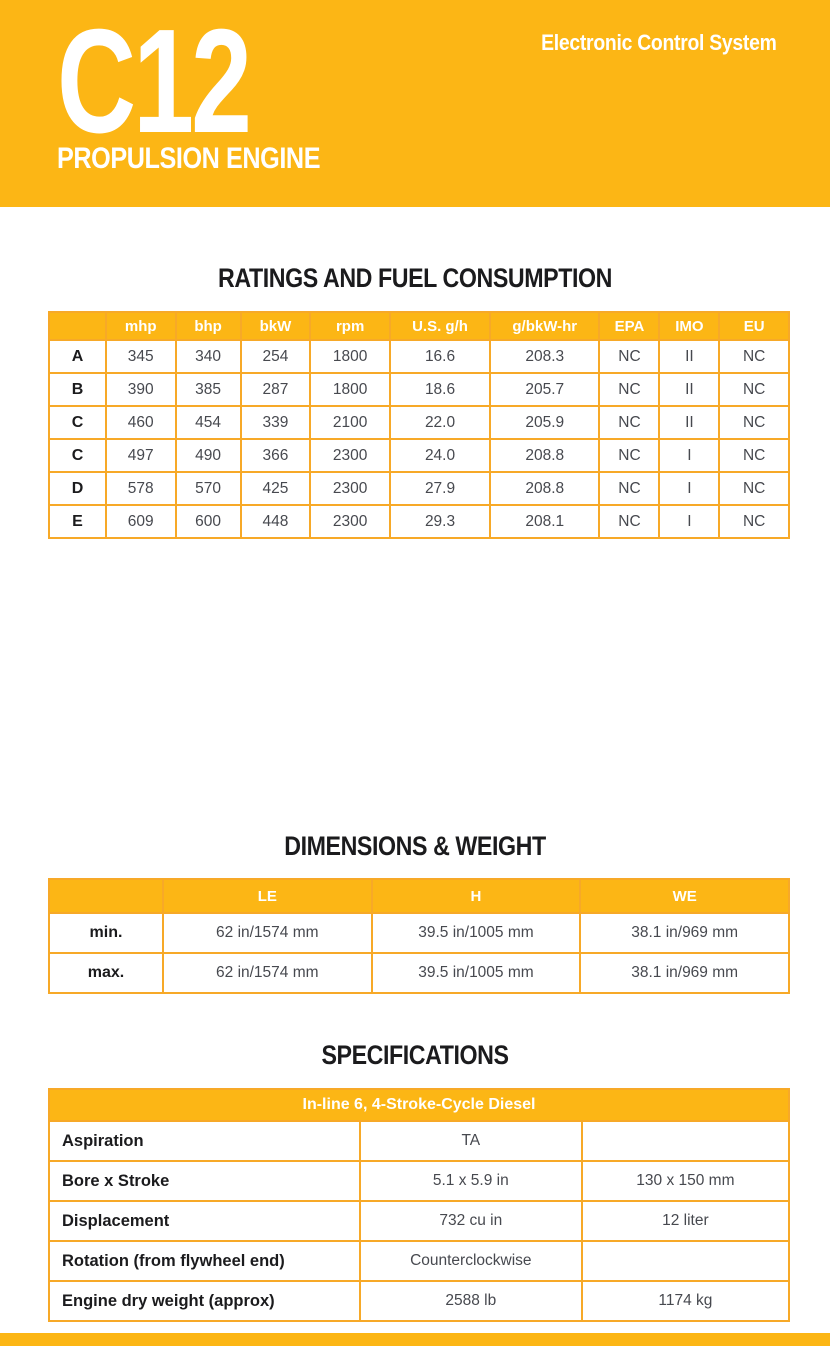  What do you see at coordinates (419, 455) in the screenshot?
I see `ratings-row: C 497 490 366 2300 24.0 208.8 NC I NC` at bounding box center [419, 455].